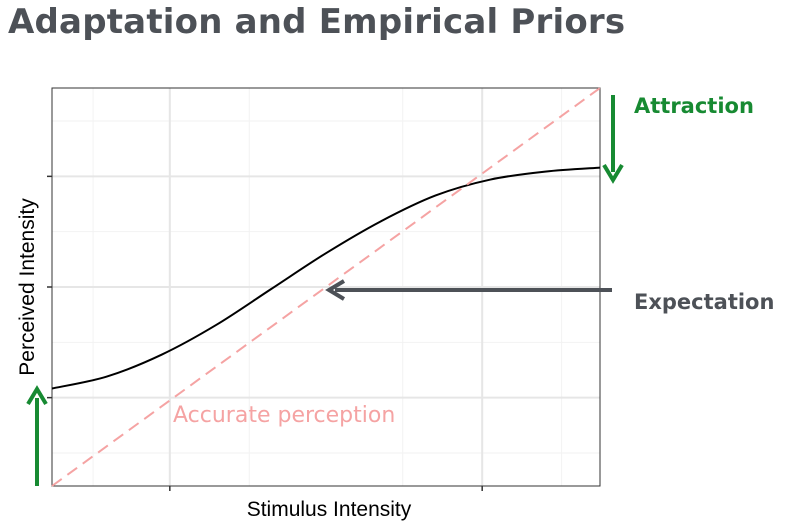 The width and height of the screenshot is (796, 528). I want to click on y-axis-label: Perceived Intensity, so click(27, 287).